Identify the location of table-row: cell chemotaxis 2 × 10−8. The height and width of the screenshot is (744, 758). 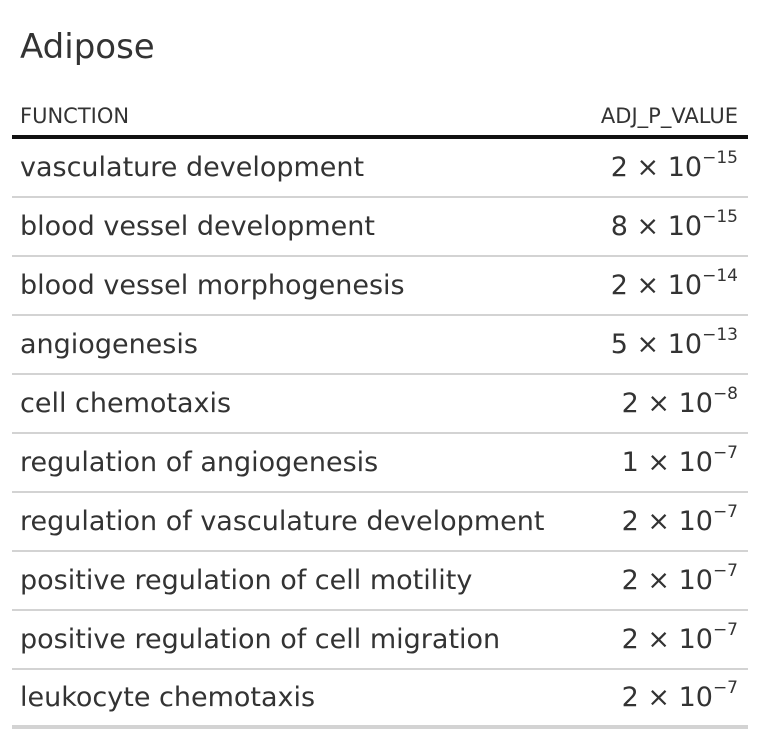
(380, 404).